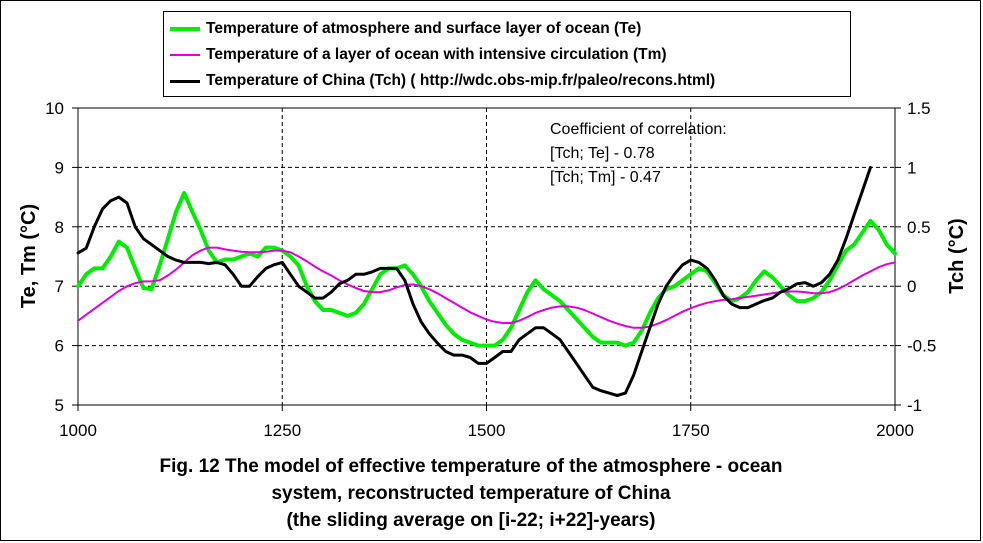  Describe the element at coordinates (487, 430) in the screenshot. I see `x-tick-label: 1500` at that location.